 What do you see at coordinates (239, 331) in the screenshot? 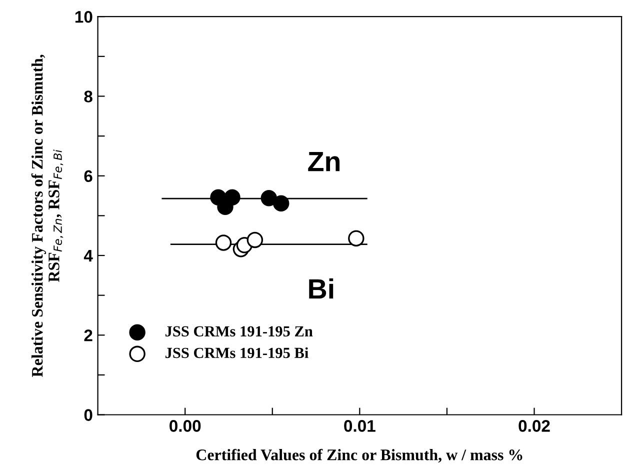
I see `legend-label: JSS CRMs 191-195 Zn` at bounding box center [239, 331].